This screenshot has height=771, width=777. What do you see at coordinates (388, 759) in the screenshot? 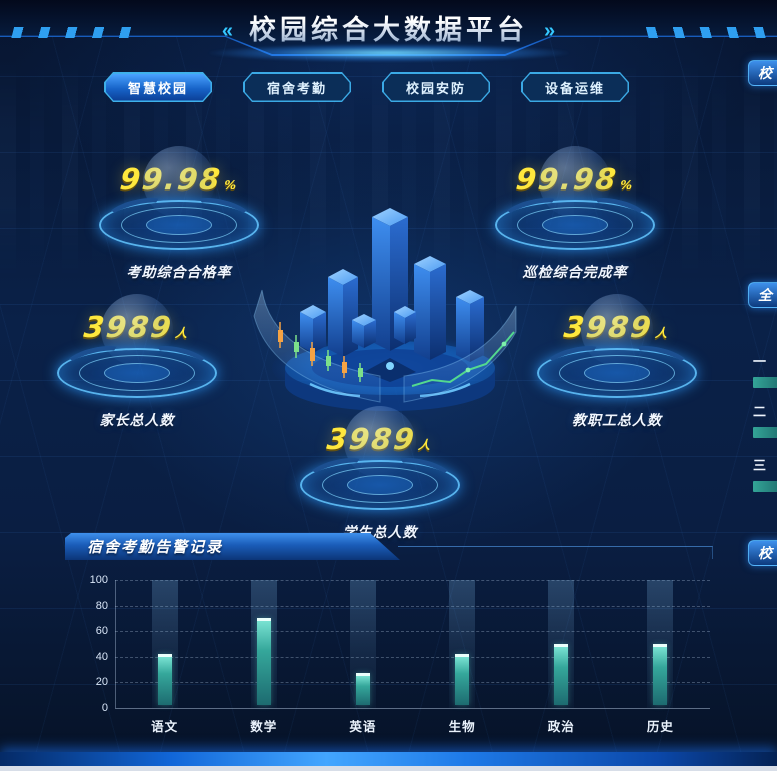
I see `bottom-frame-glow` at bounding box center [388, 759].